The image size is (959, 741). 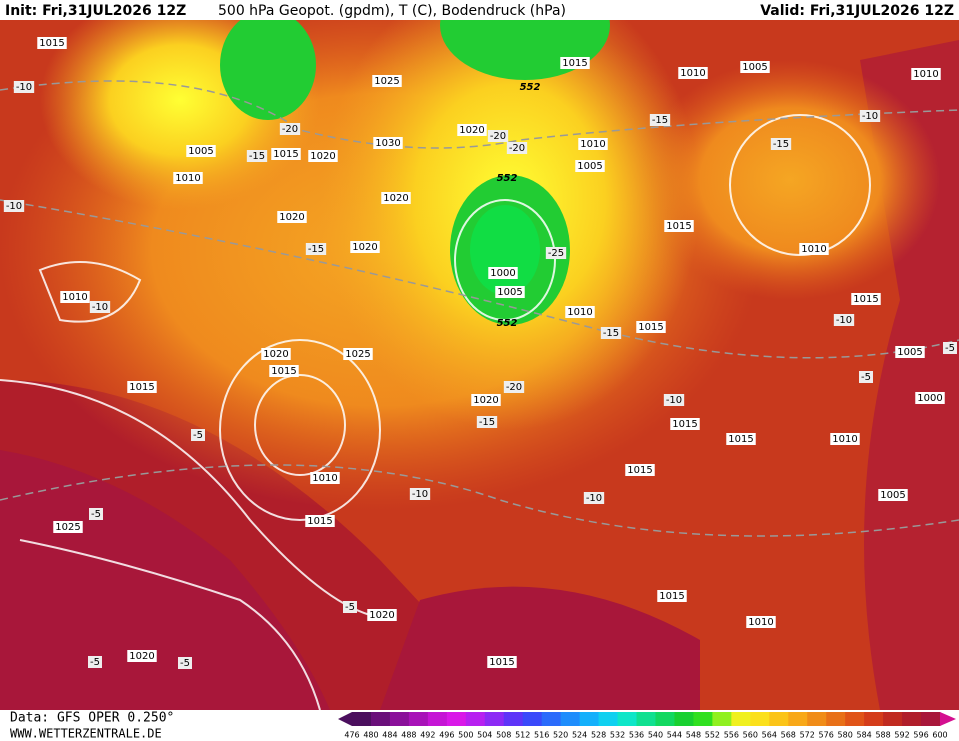 I want to click on colorbar-label: 560, so click(x=750, y=735).